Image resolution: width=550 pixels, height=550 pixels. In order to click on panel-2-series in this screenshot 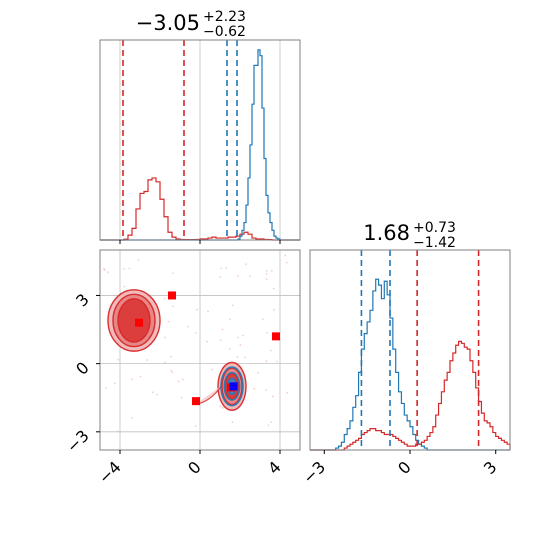, I will do `click(410, 364)`.